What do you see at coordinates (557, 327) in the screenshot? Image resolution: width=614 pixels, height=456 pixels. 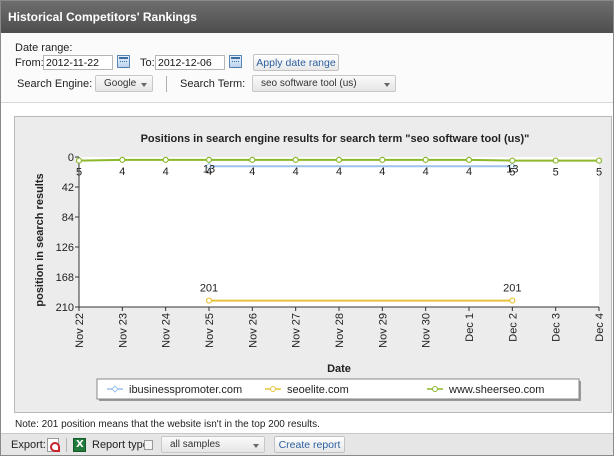 I see `x-tick-label: Dec 3` at bounding box center [557, 327].